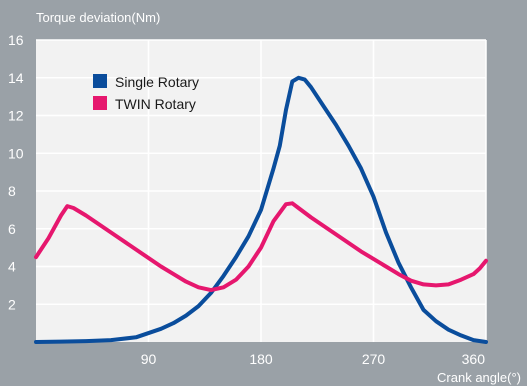  I want to click on y-tick-label: 14, so click(16, 78).